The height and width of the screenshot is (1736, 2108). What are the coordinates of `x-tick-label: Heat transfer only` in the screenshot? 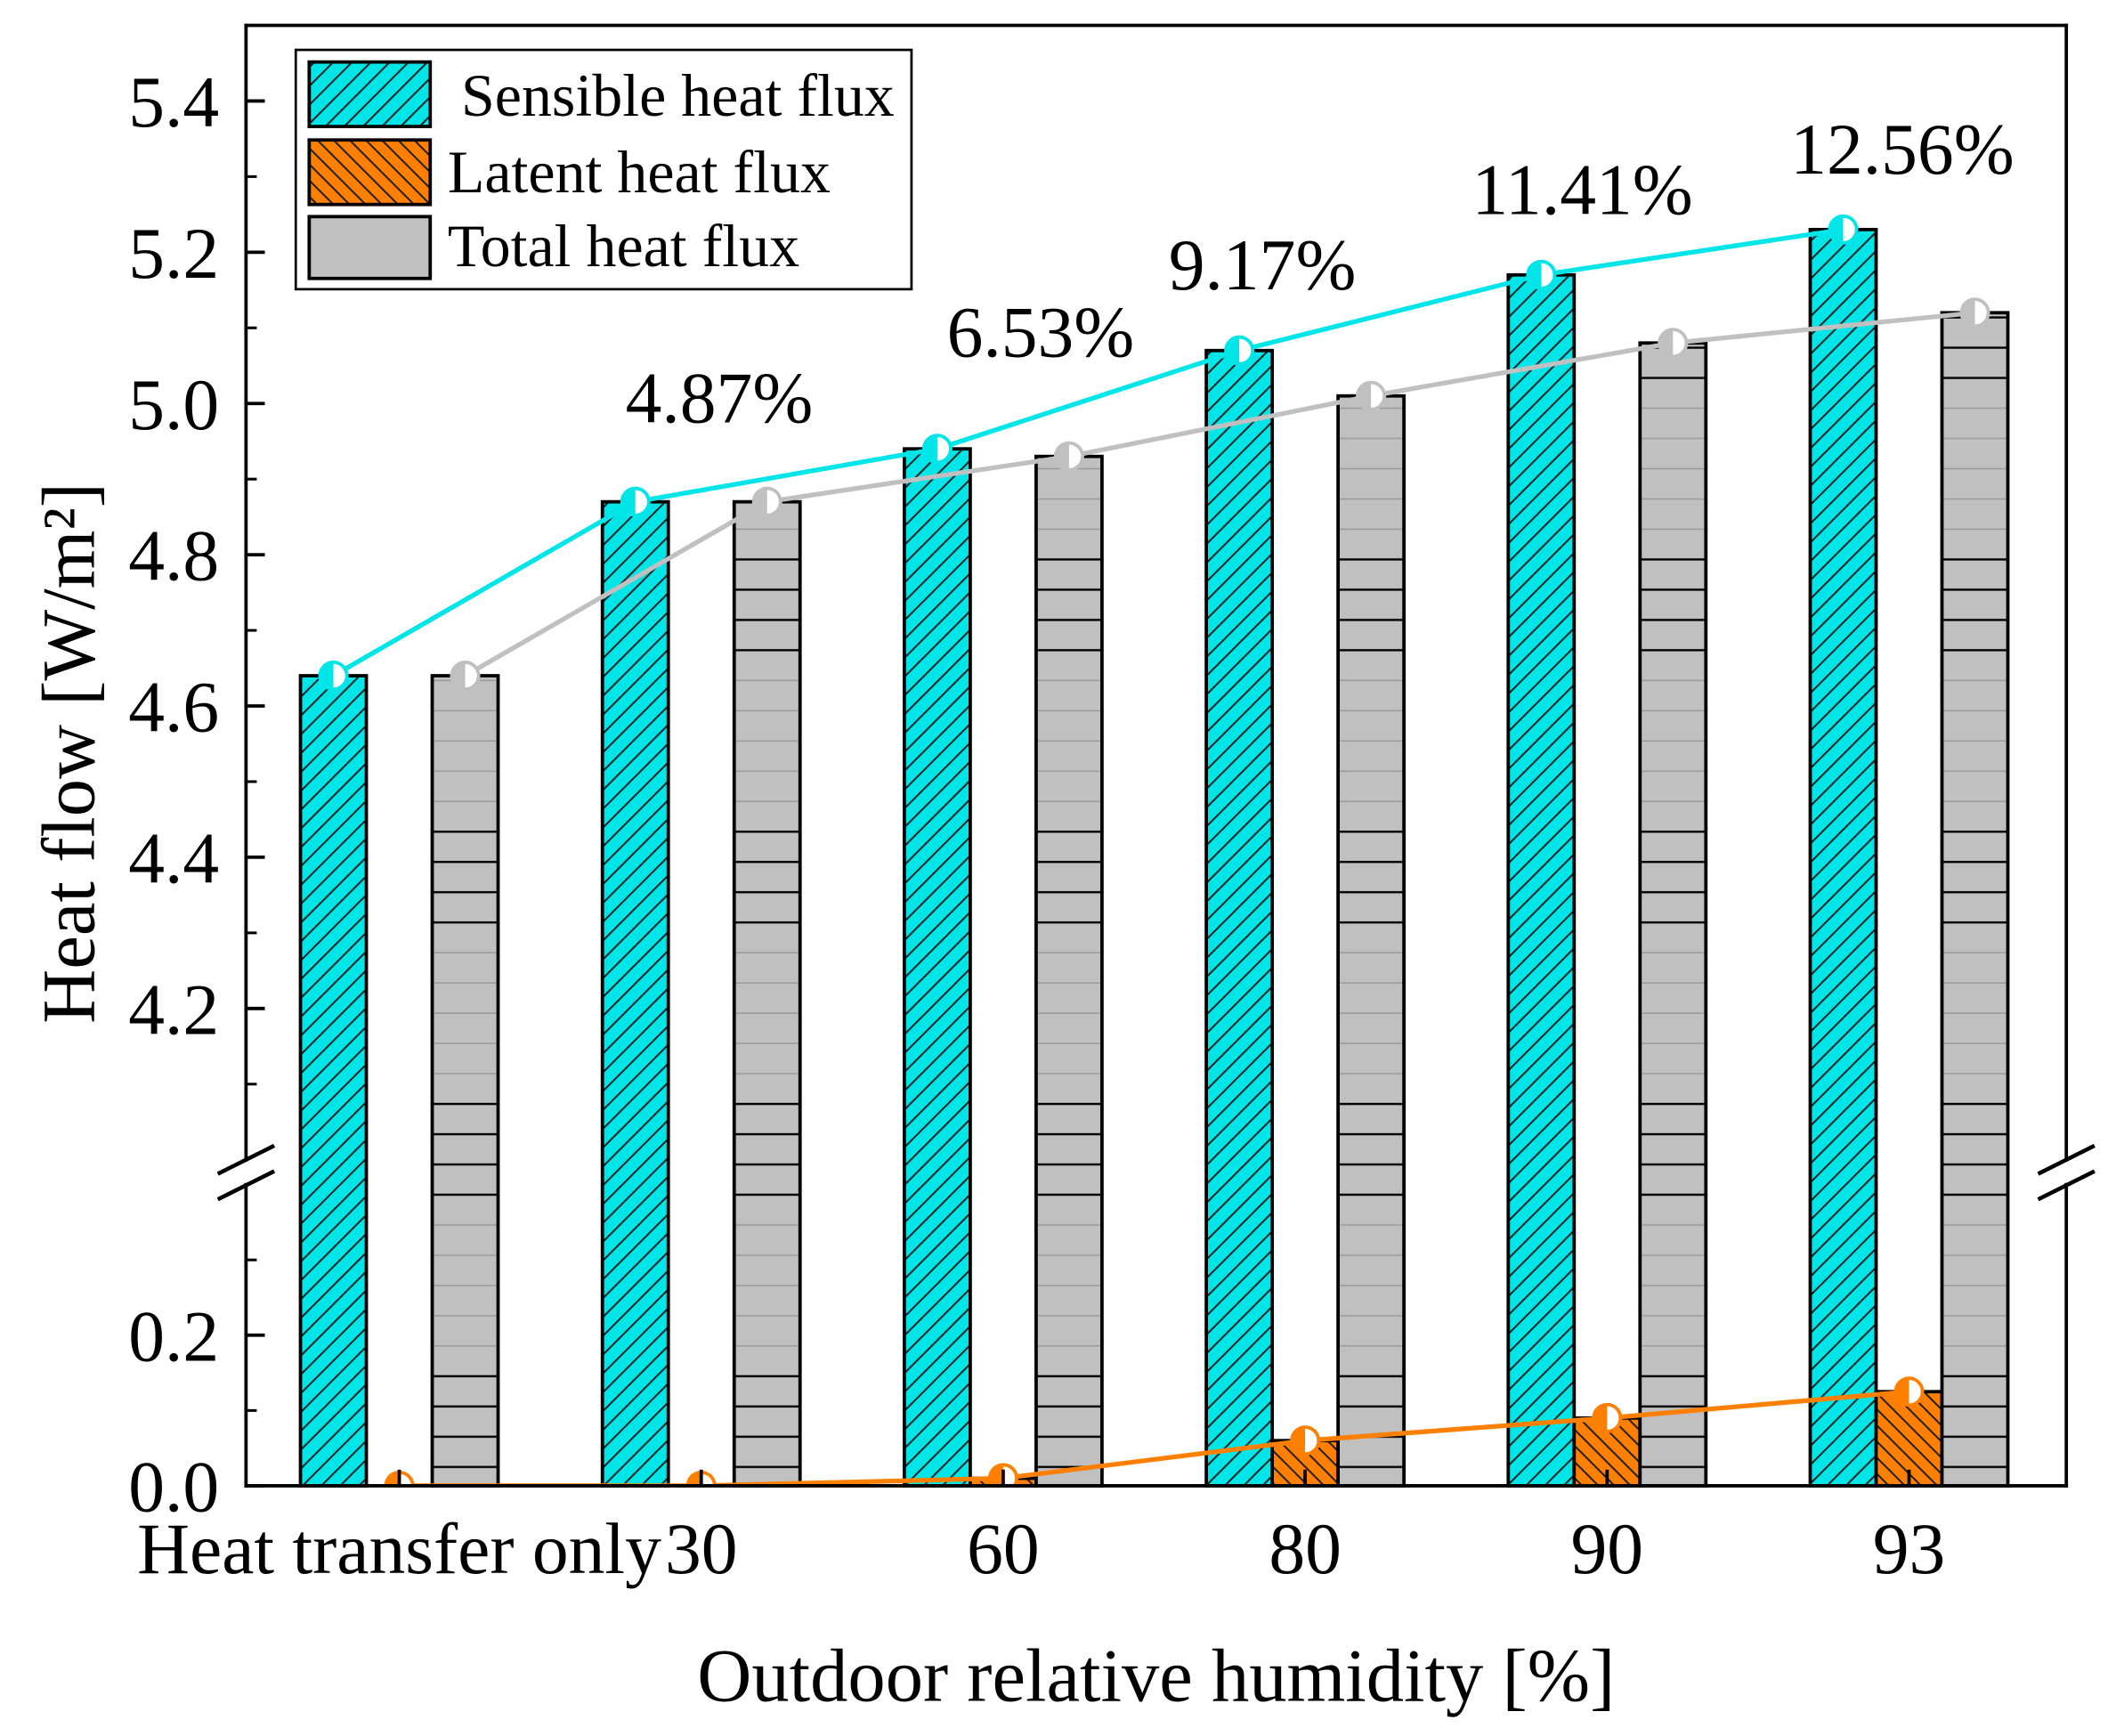 It's located at (399, 1548).